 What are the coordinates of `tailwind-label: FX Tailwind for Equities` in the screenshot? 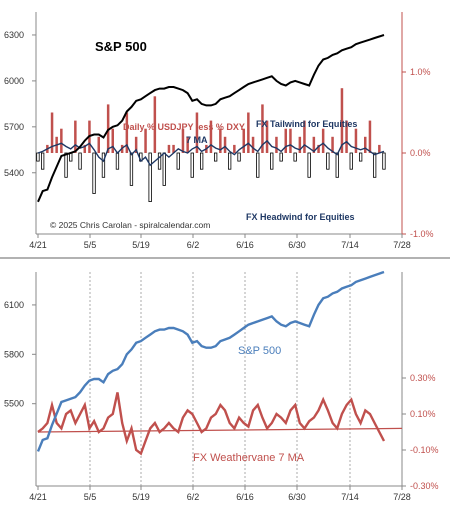 It's located at (306, 124).